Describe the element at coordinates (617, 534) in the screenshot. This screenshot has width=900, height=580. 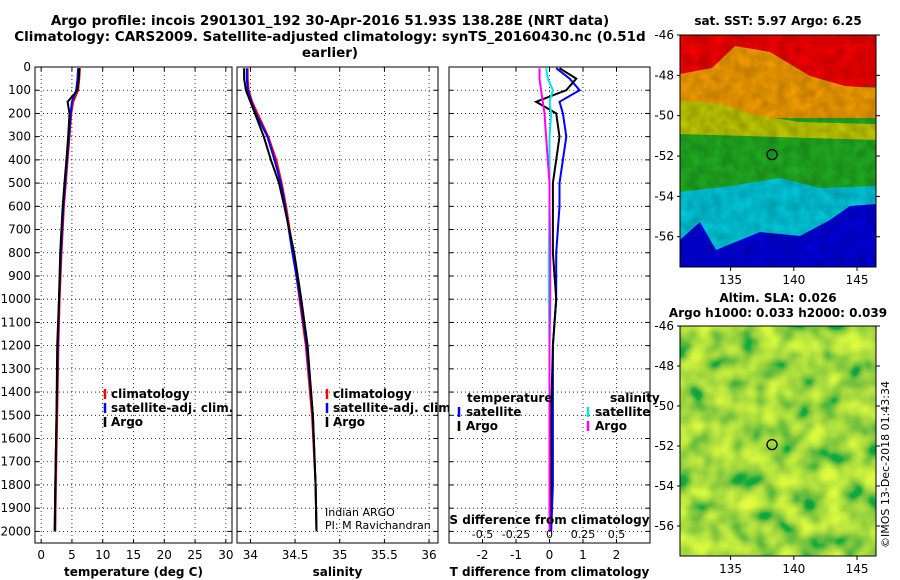
I see `s-diff-tick-label: 0.5` at that location.